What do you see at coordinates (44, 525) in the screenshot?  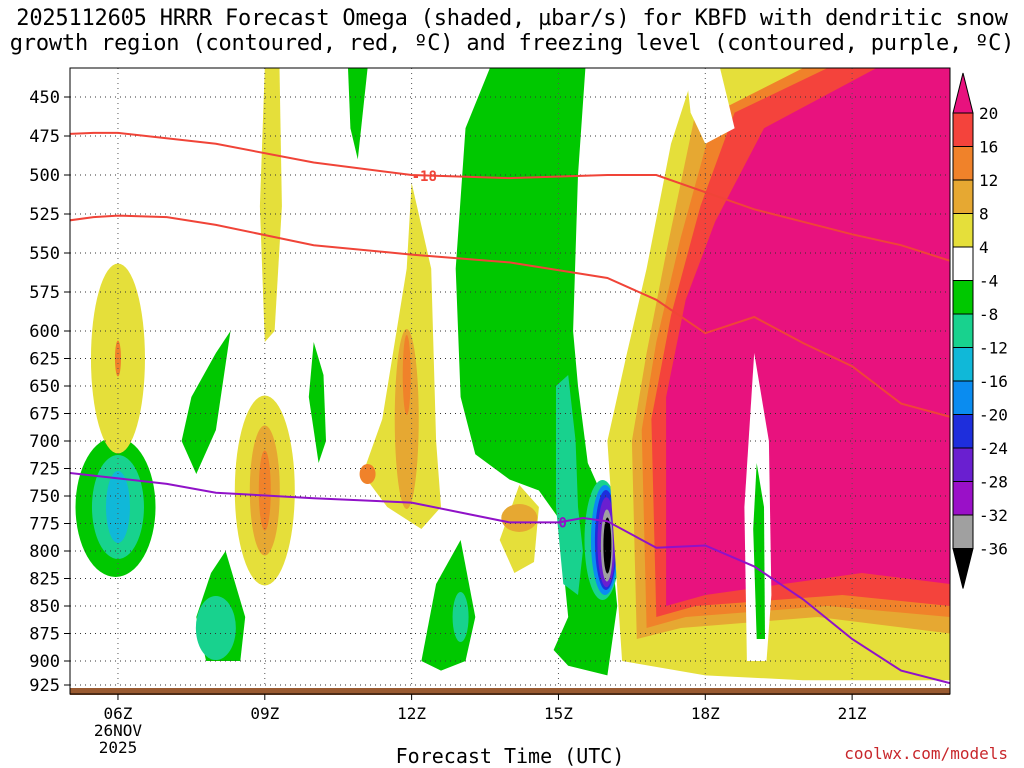 I see `y-tick-label-775: 775` at bounding box center [44, 525].